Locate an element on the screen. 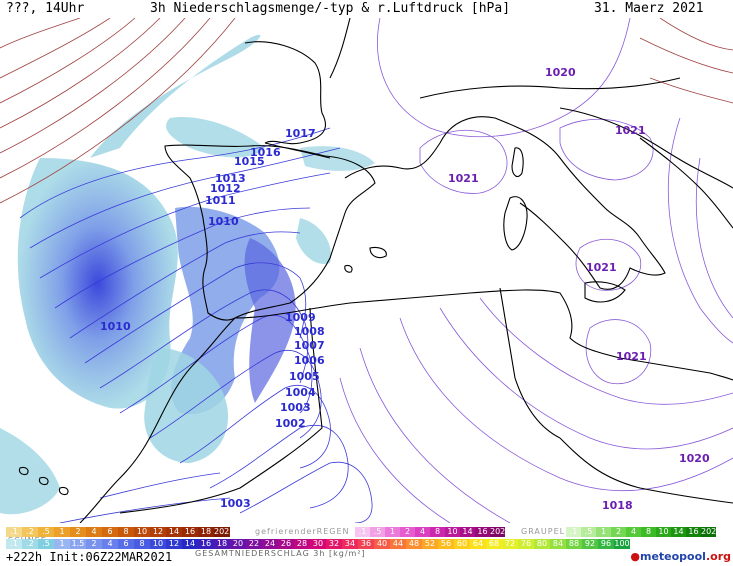  precip-iberia-east is located at coordinates (270, 320).